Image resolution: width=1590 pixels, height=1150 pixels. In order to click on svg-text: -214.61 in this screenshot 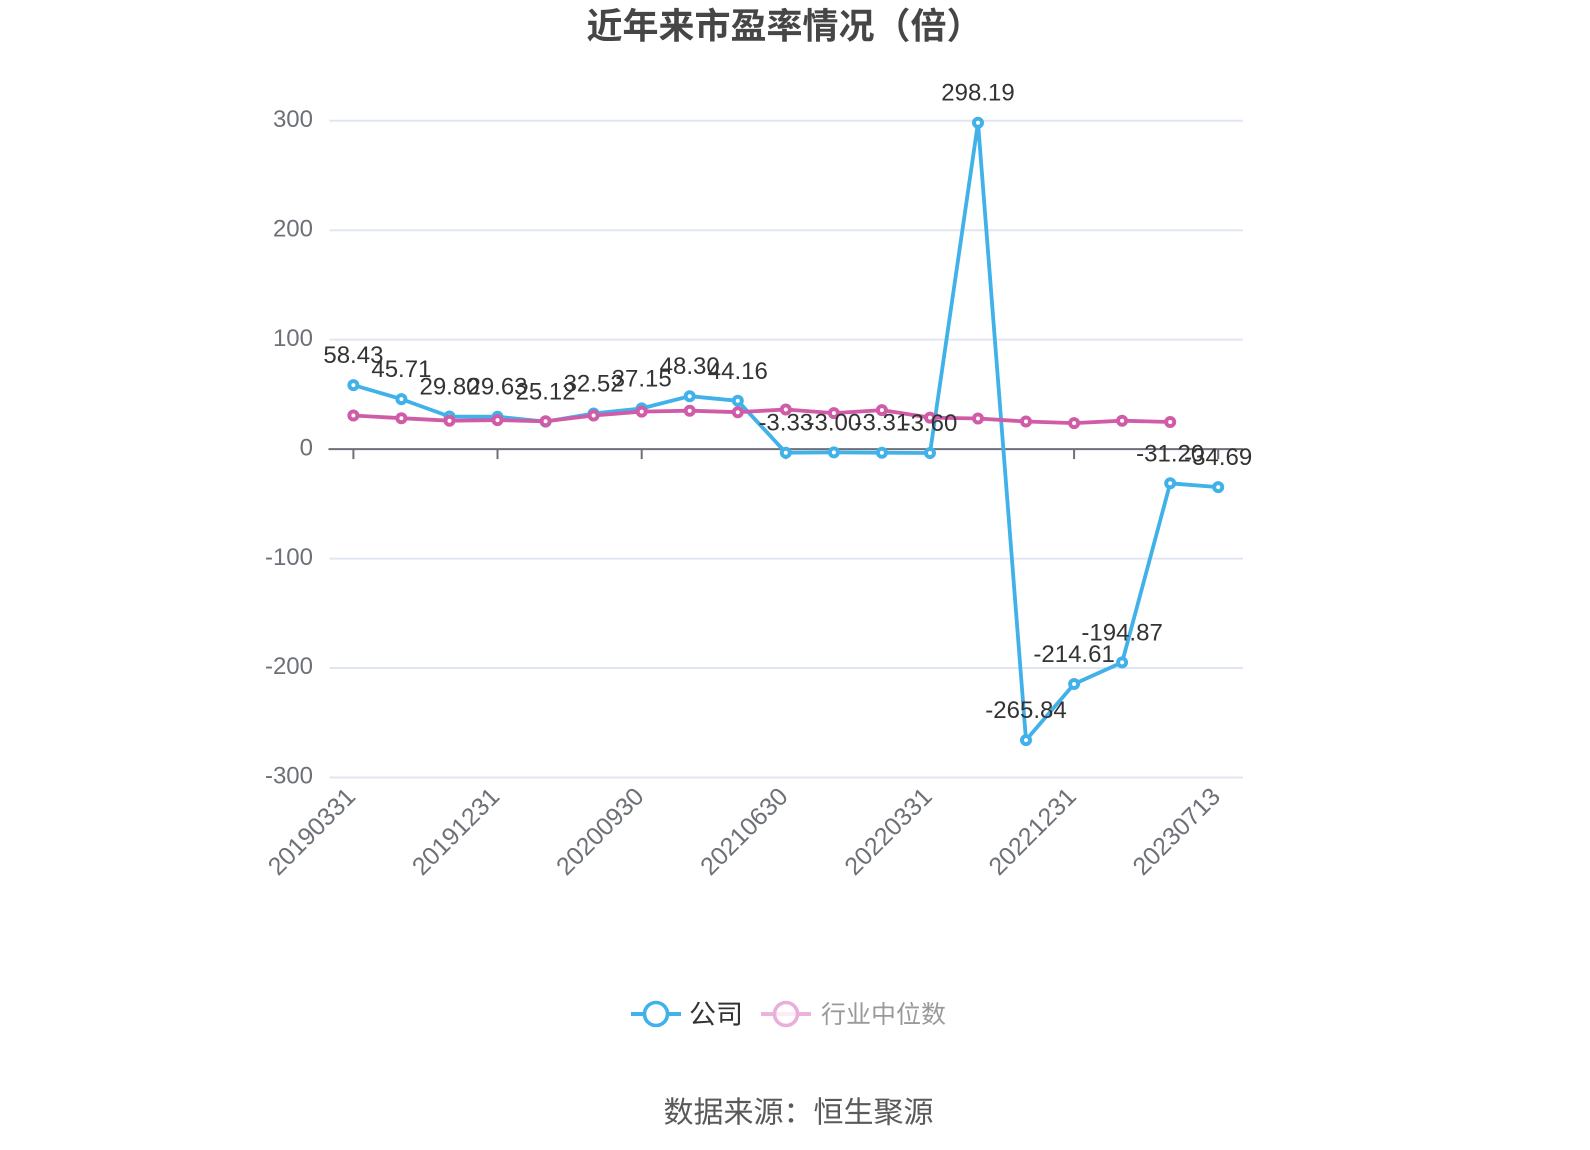, I will do `click(1073, 654)`.